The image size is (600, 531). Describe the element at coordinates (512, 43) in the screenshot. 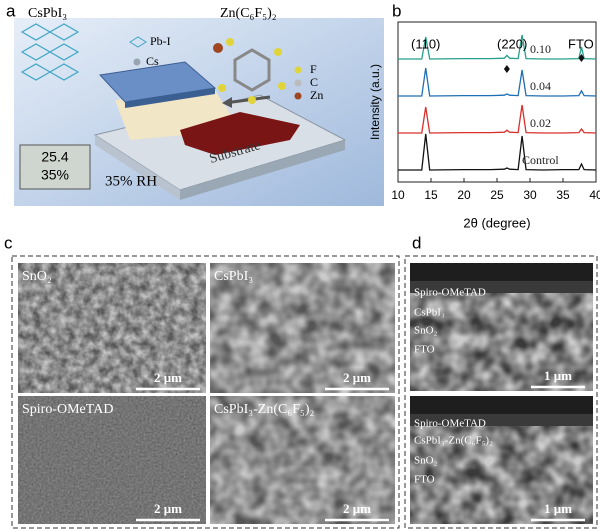

I see `annotation: (220)` at that location.